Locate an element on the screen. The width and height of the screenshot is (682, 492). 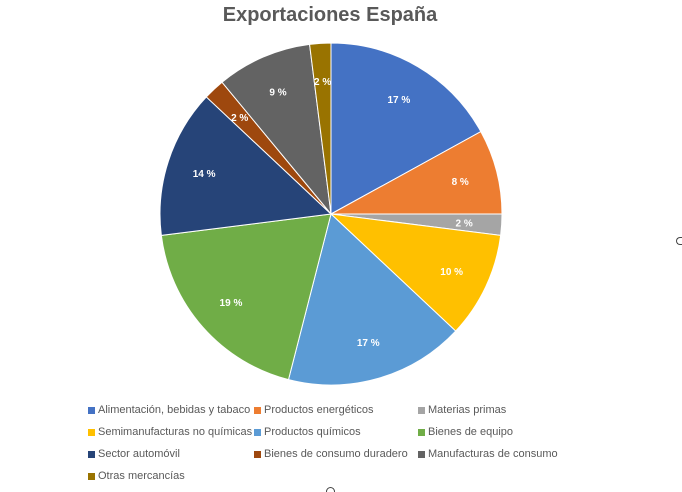
legend-item-alimentacion-bebidas-y-tabaco: Alimentación, bebidas y tabaco is located at coordinates (169, 410).